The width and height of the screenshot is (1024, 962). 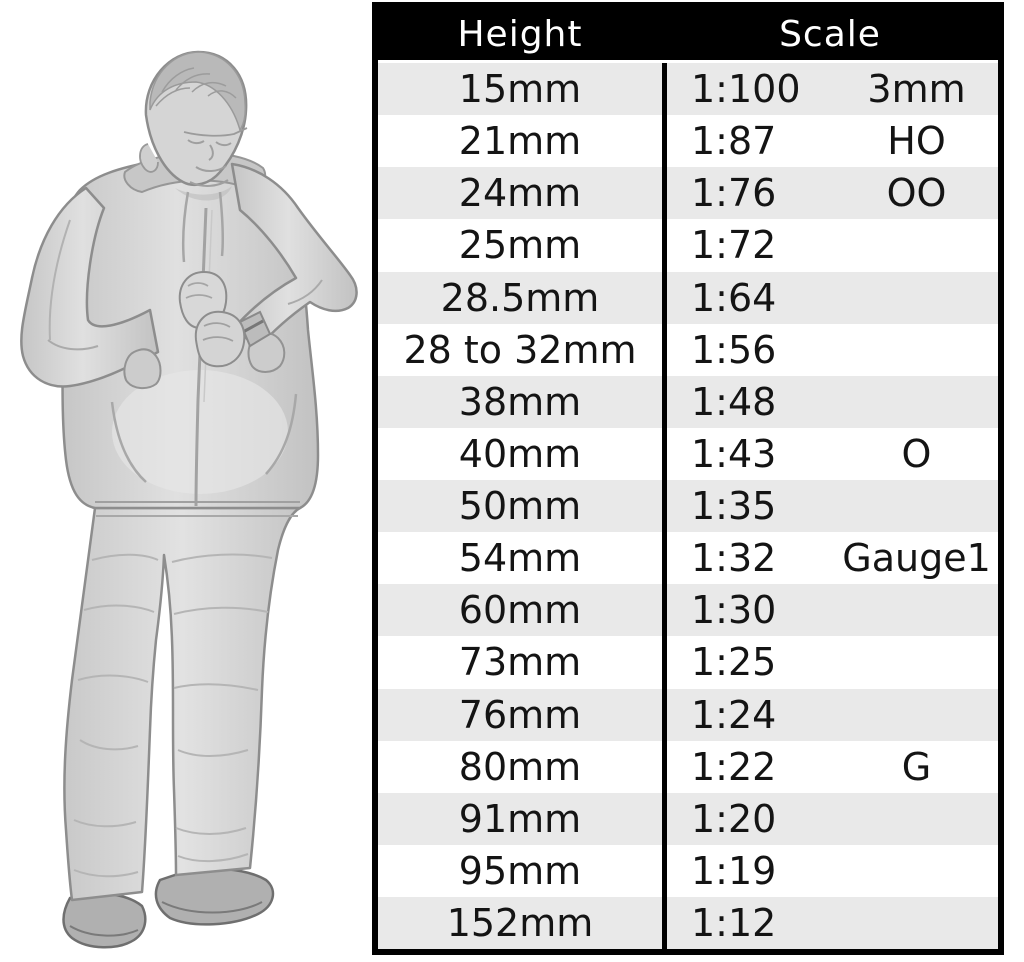 I want to click on table-row: 80mm 1:22 G, so click(x=688, y=766).